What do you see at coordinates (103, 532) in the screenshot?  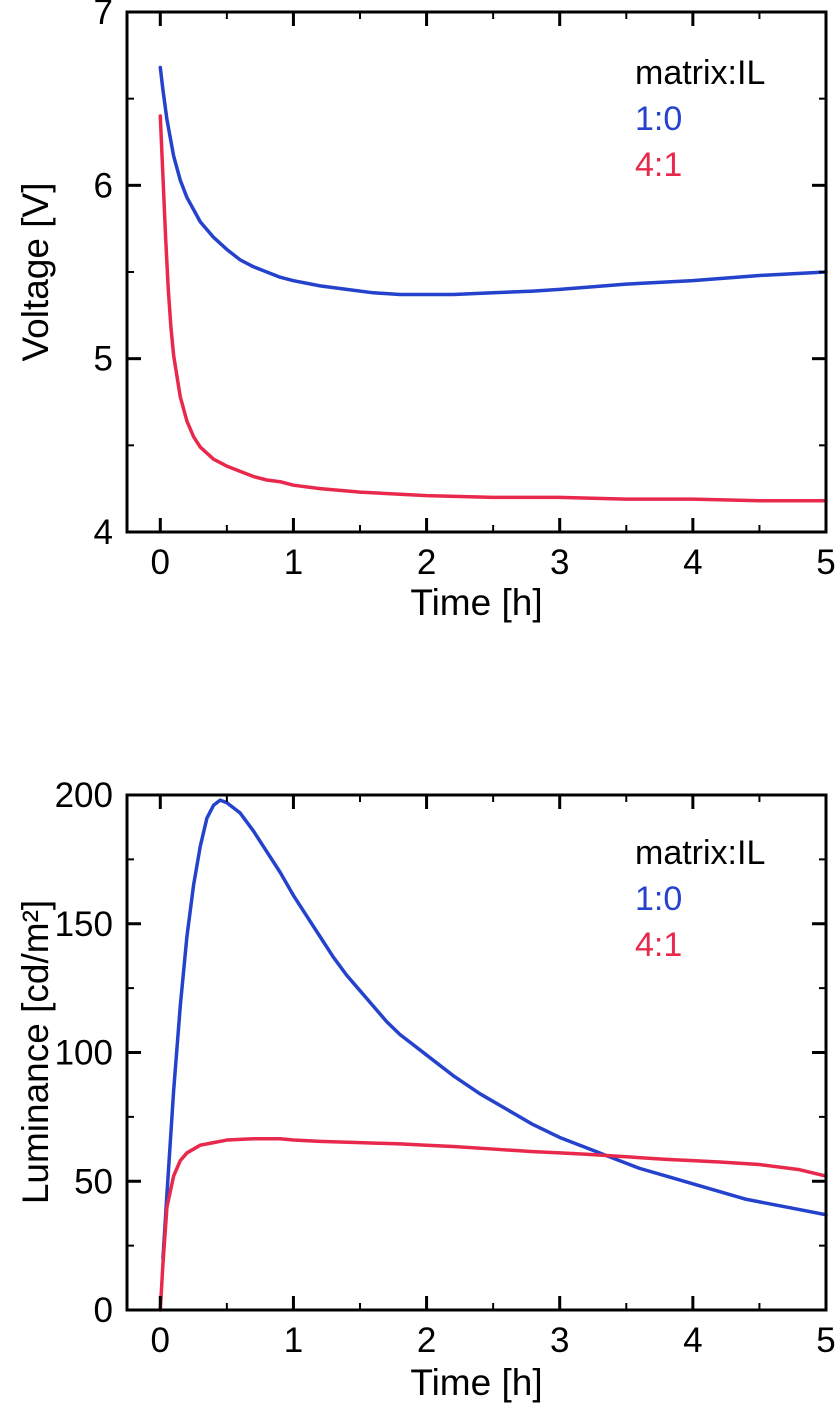 I see `y-tick-label: 4` at bounding box center [103, 532].